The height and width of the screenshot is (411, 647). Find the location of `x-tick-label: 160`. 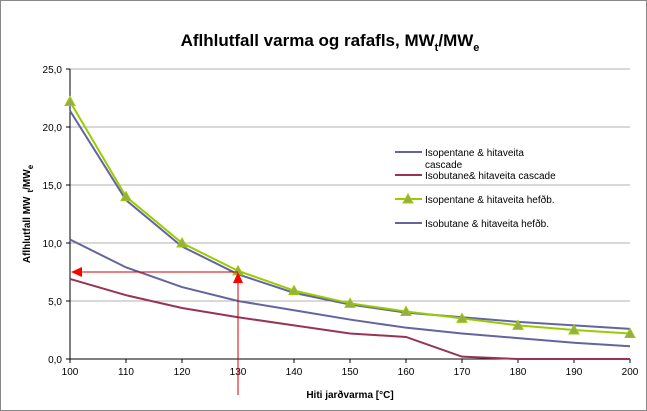

x-tick-label: 160 is located at coordinates (406, 372).